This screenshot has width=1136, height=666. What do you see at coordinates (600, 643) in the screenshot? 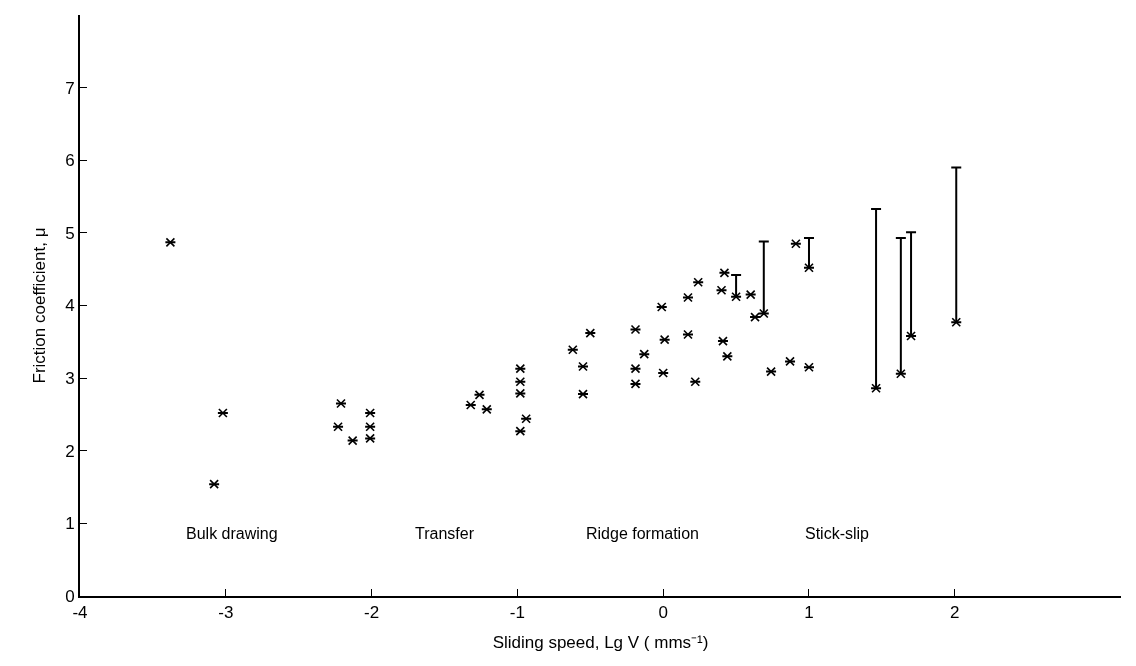
I see `x-axis-title: Sliding speed, Lg V ( mms⁻¹)` at bounding box center [600, 643].